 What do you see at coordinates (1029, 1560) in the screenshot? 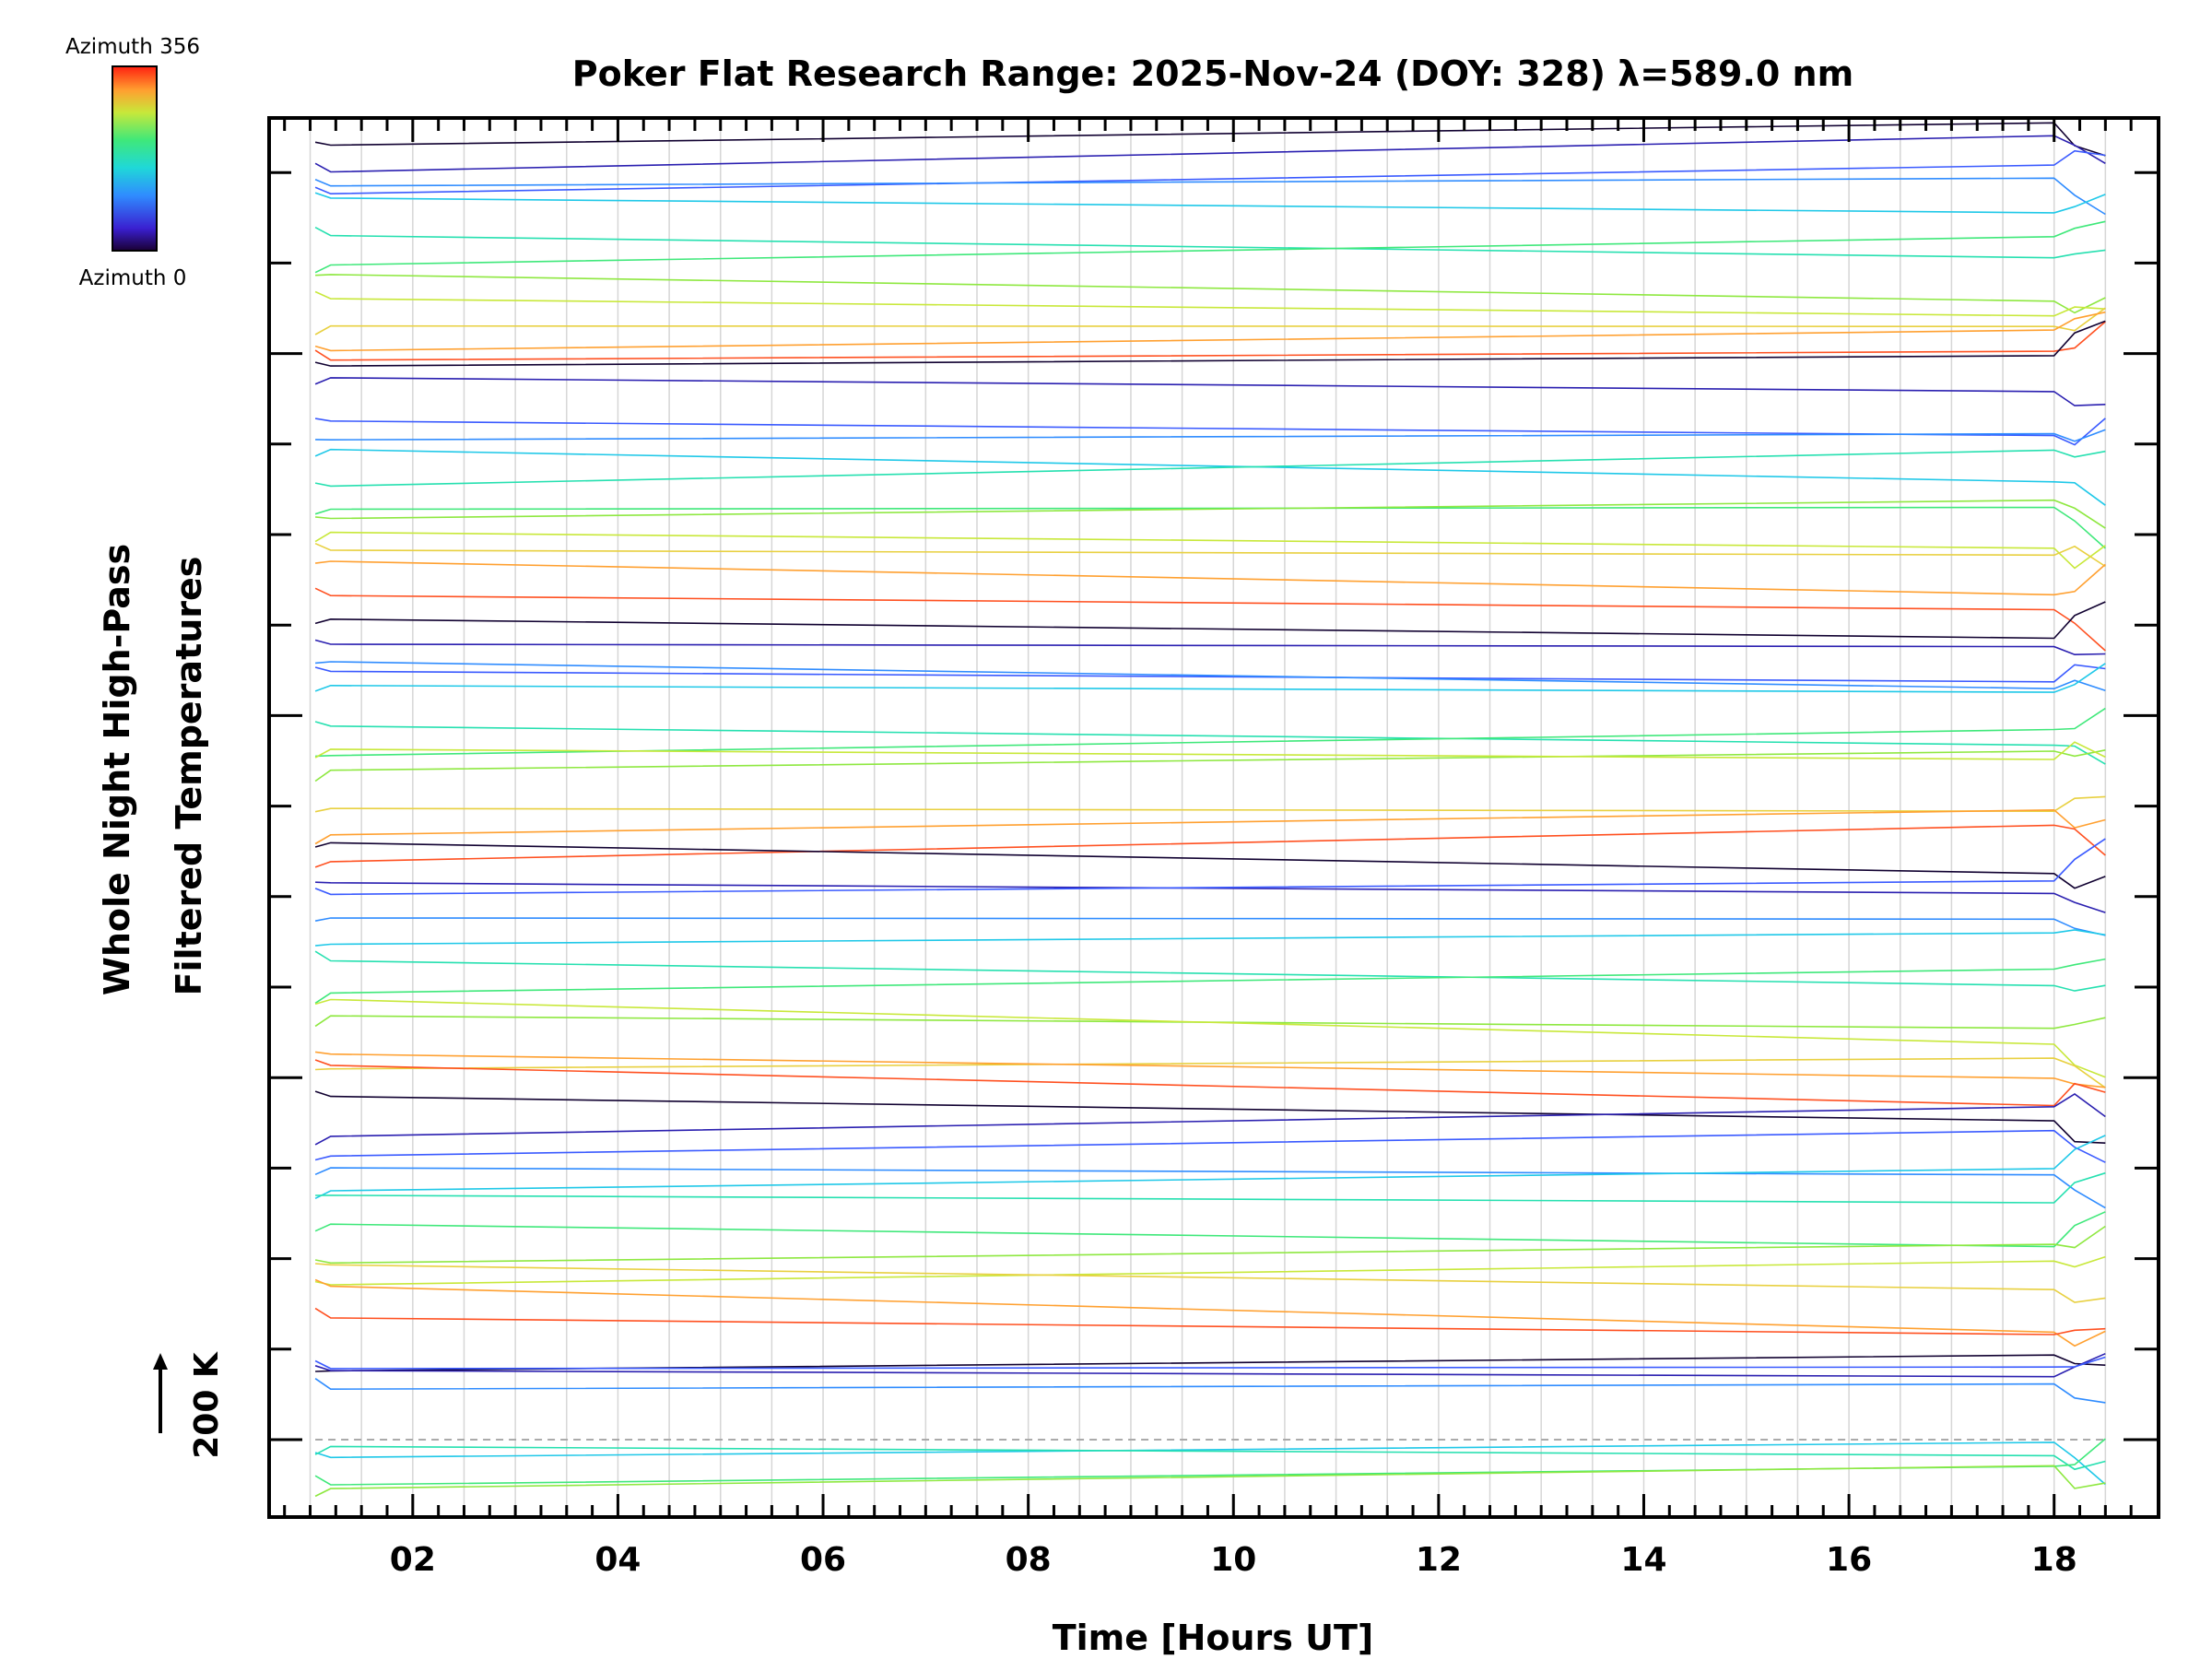
I see `x-tick-label: 08` at bounding box center [1029, 1560].